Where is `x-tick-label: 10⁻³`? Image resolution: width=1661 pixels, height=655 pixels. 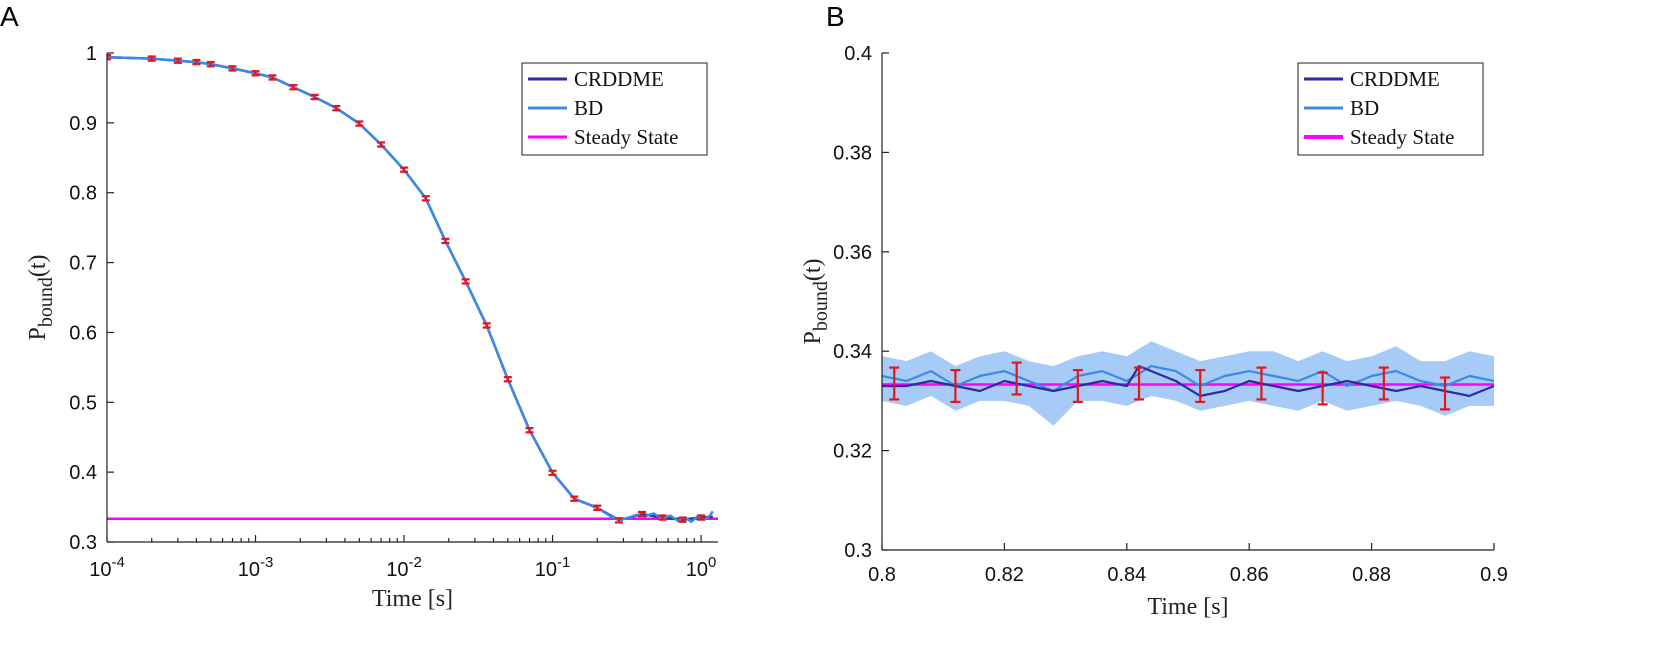 x-tick-label: 10⁻³ is located at coordinates (256, 567).